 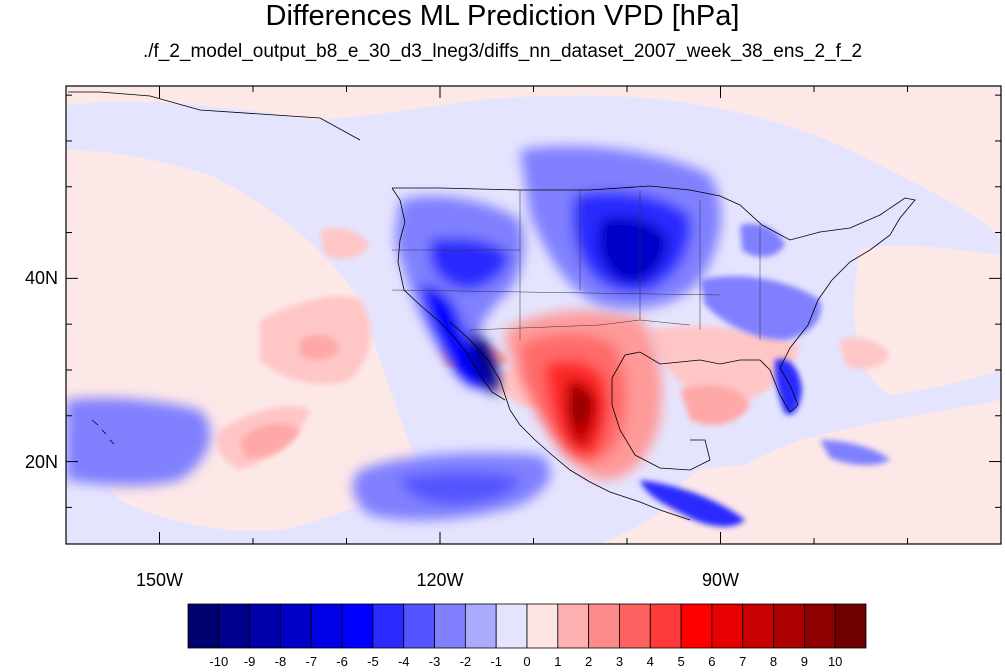 I want to click on colorbar, so click(x=527, y=626).